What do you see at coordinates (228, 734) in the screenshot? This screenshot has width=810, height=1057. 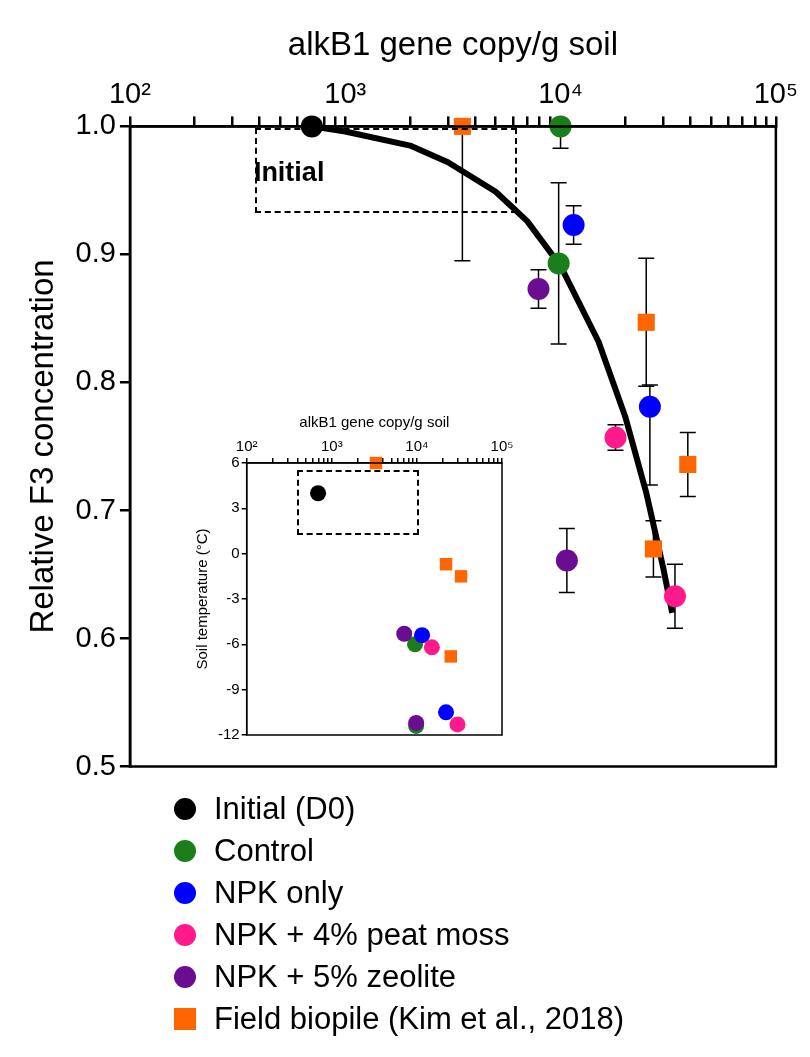 I see `y-tick-label: -12` at bounding box center [228, 734].